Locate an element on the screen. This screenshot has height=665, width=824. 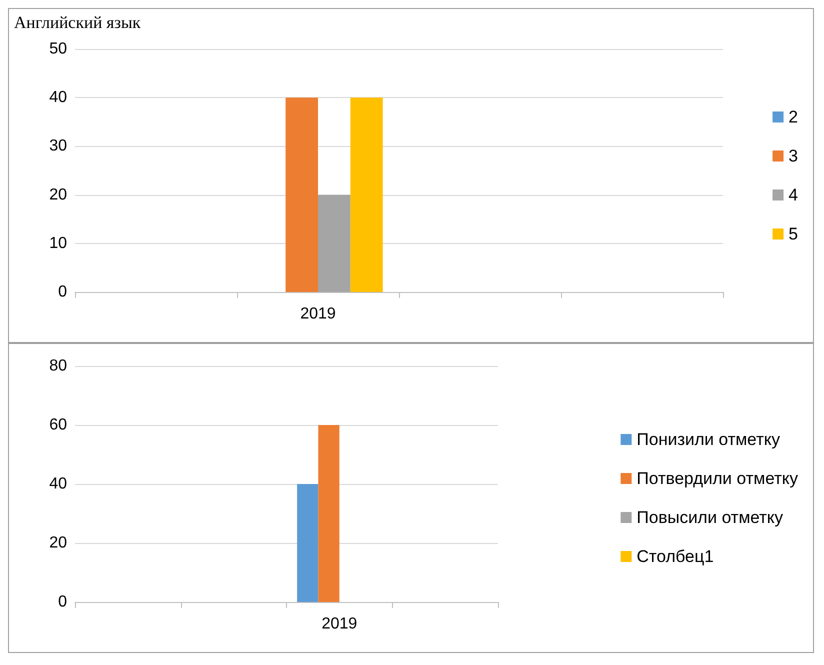
y-tick-label: 10 is located at coordinates (58, 243).